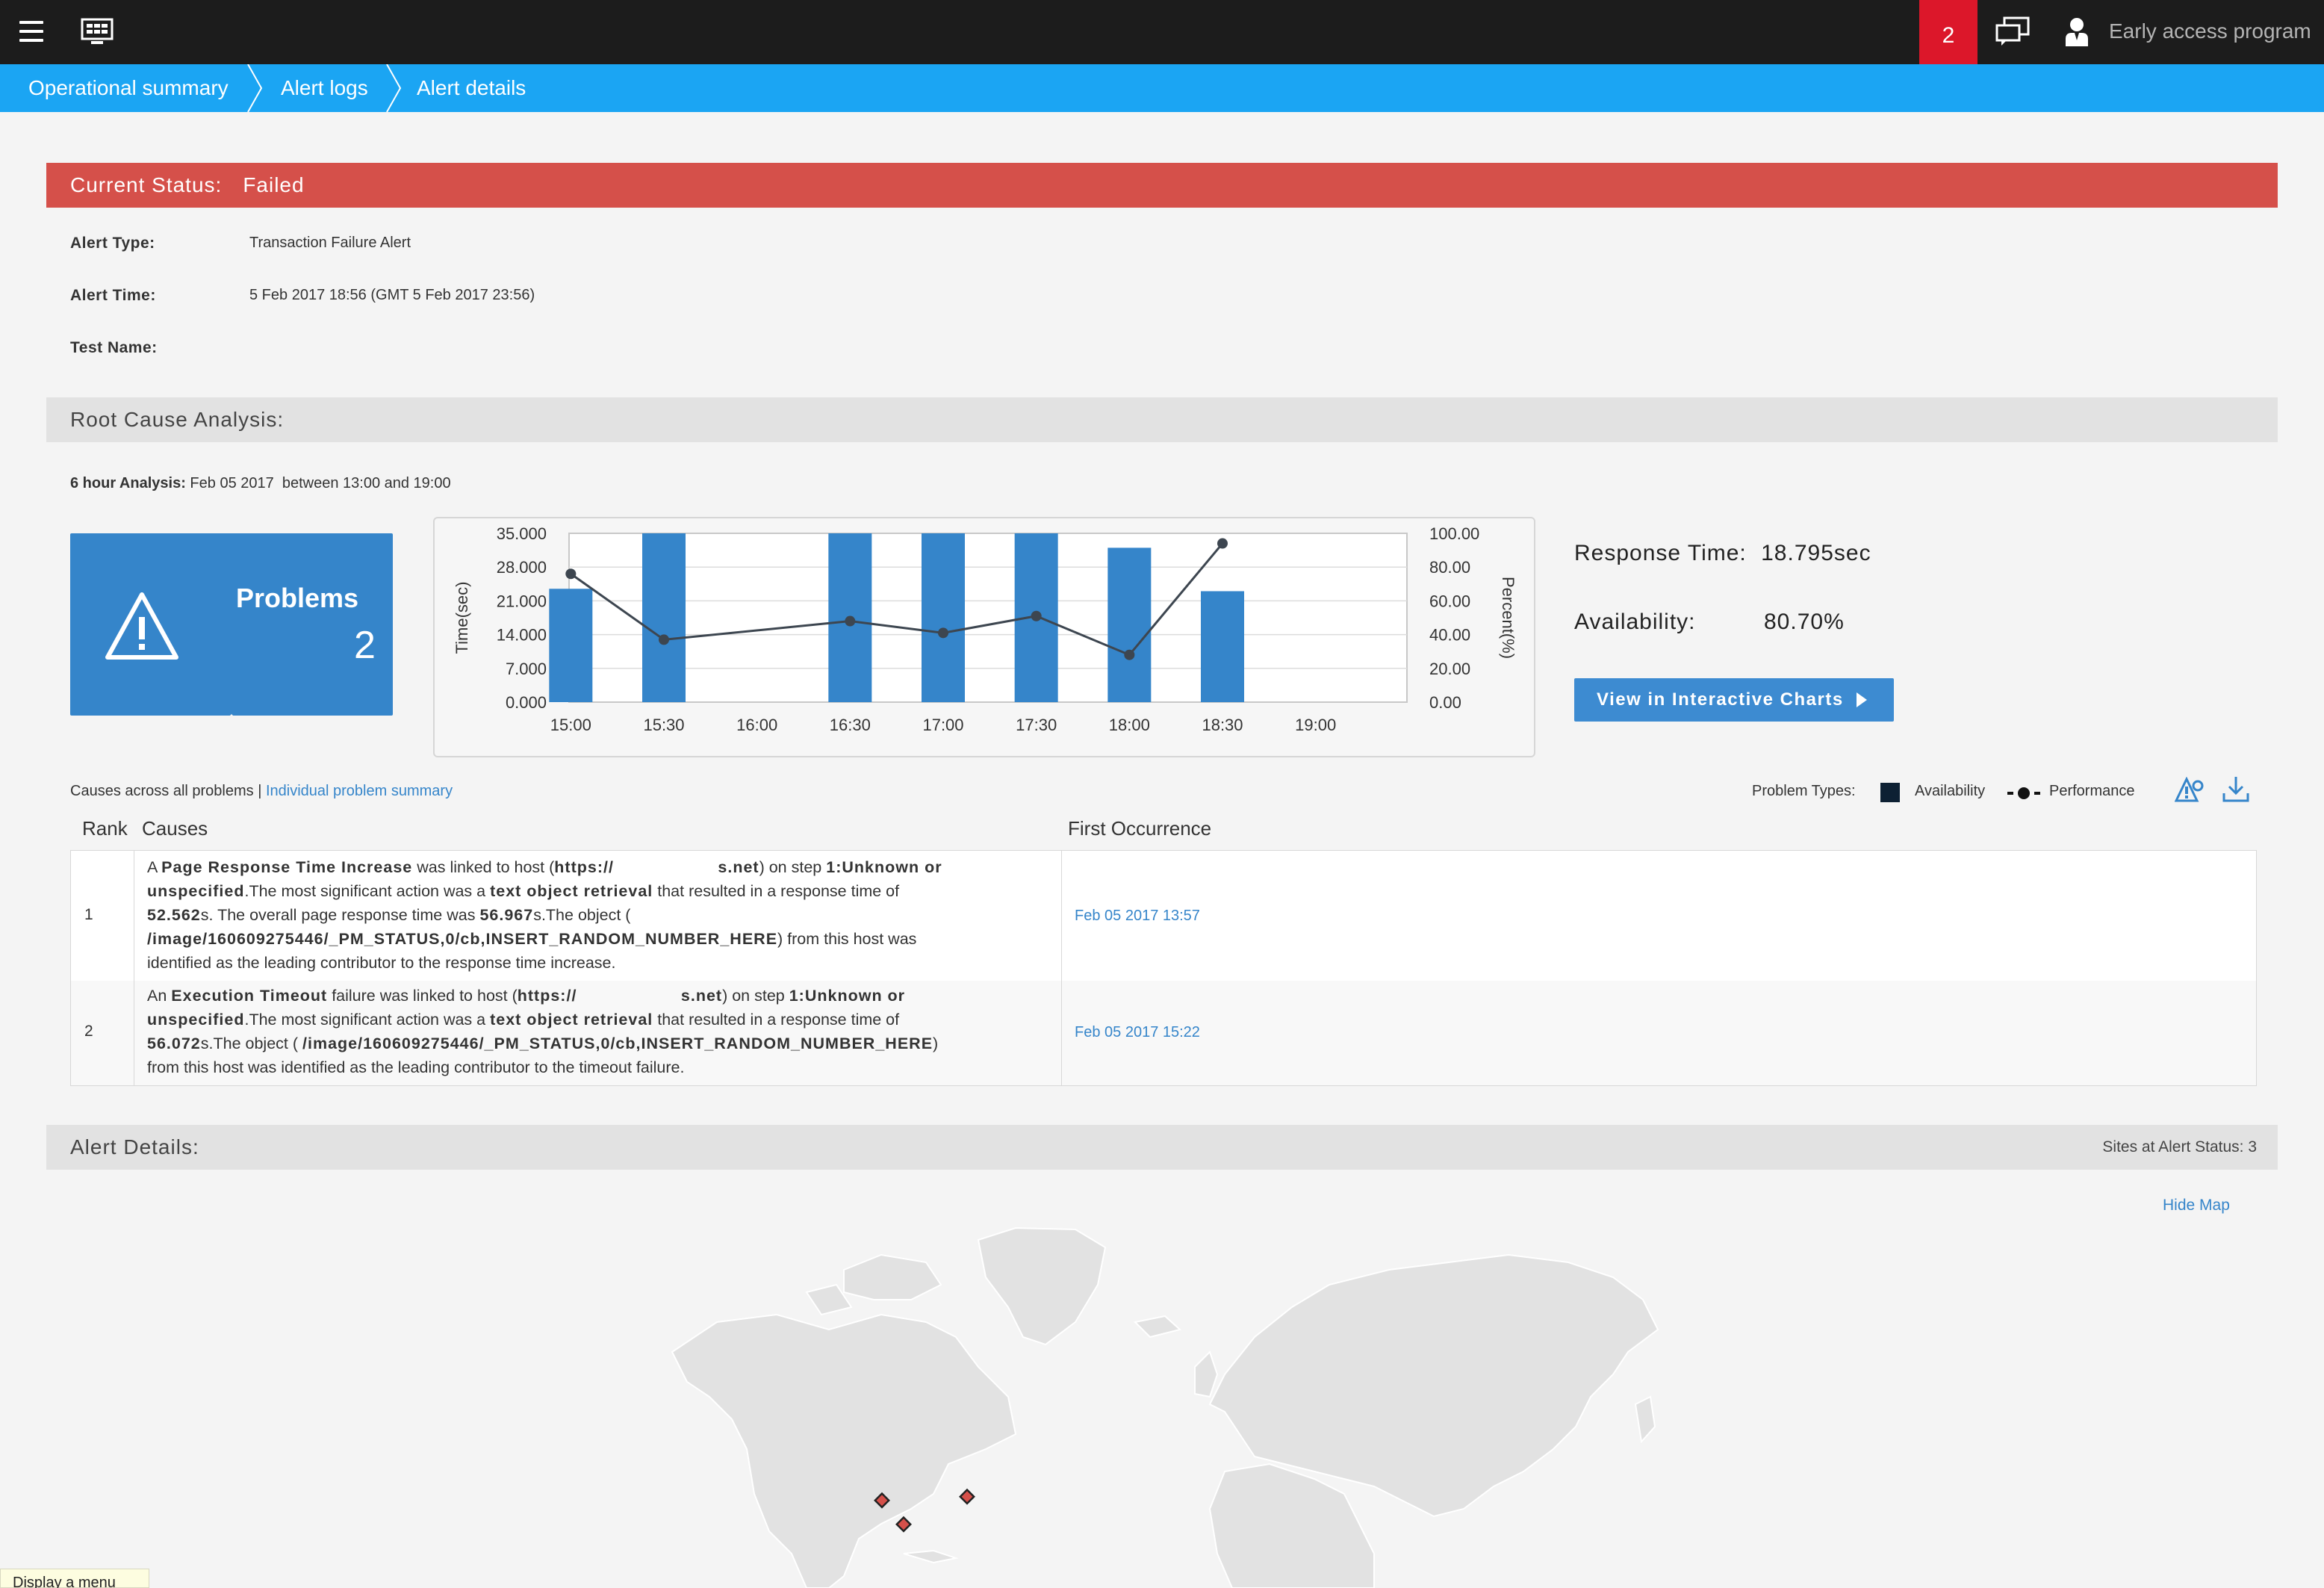 This screenshot has width=2324, height=1588. What do you see at coordinates (105, 829) in the screenshot?
I see `col-rank-header: Rank` at bounding box center [105, 829].